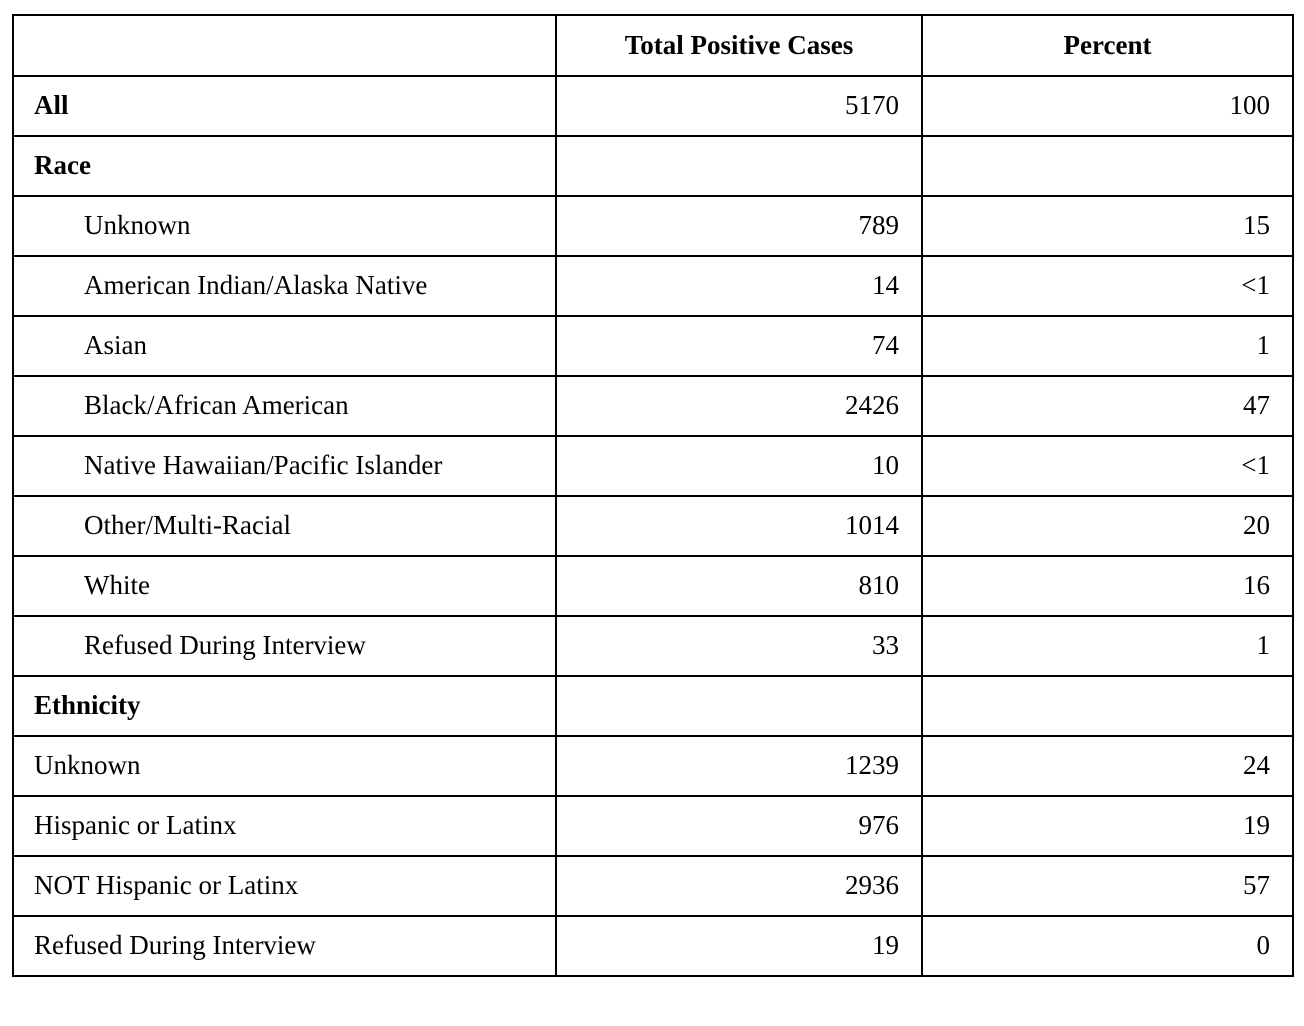  What do you see at coordinates (739, 646) in the screenshot?
I see `total-positive-cases-cell: 33` at bounding box center [739, 646].